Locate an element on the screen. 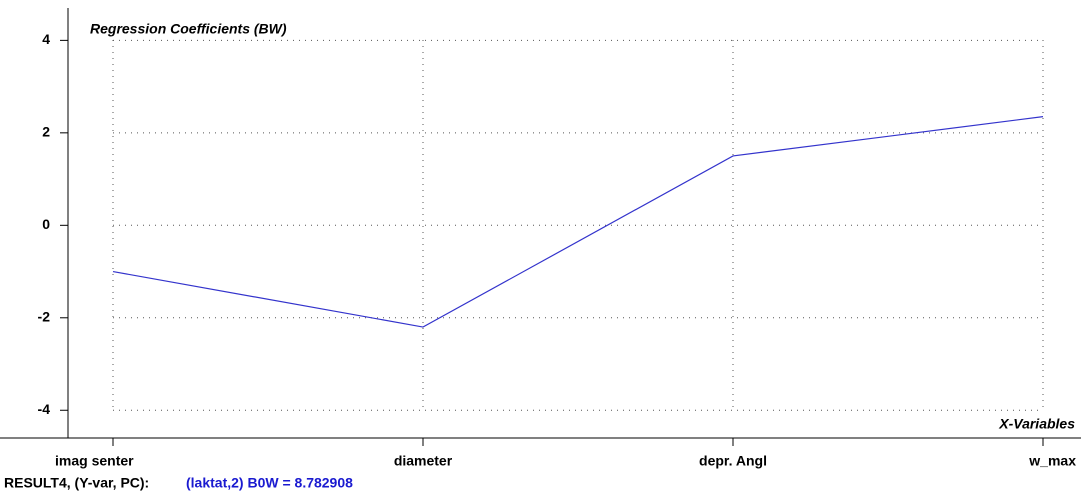 This screenshot has width=1081, height=496. x-tick-label: depr. Angl is located at coordinates (733, 461).